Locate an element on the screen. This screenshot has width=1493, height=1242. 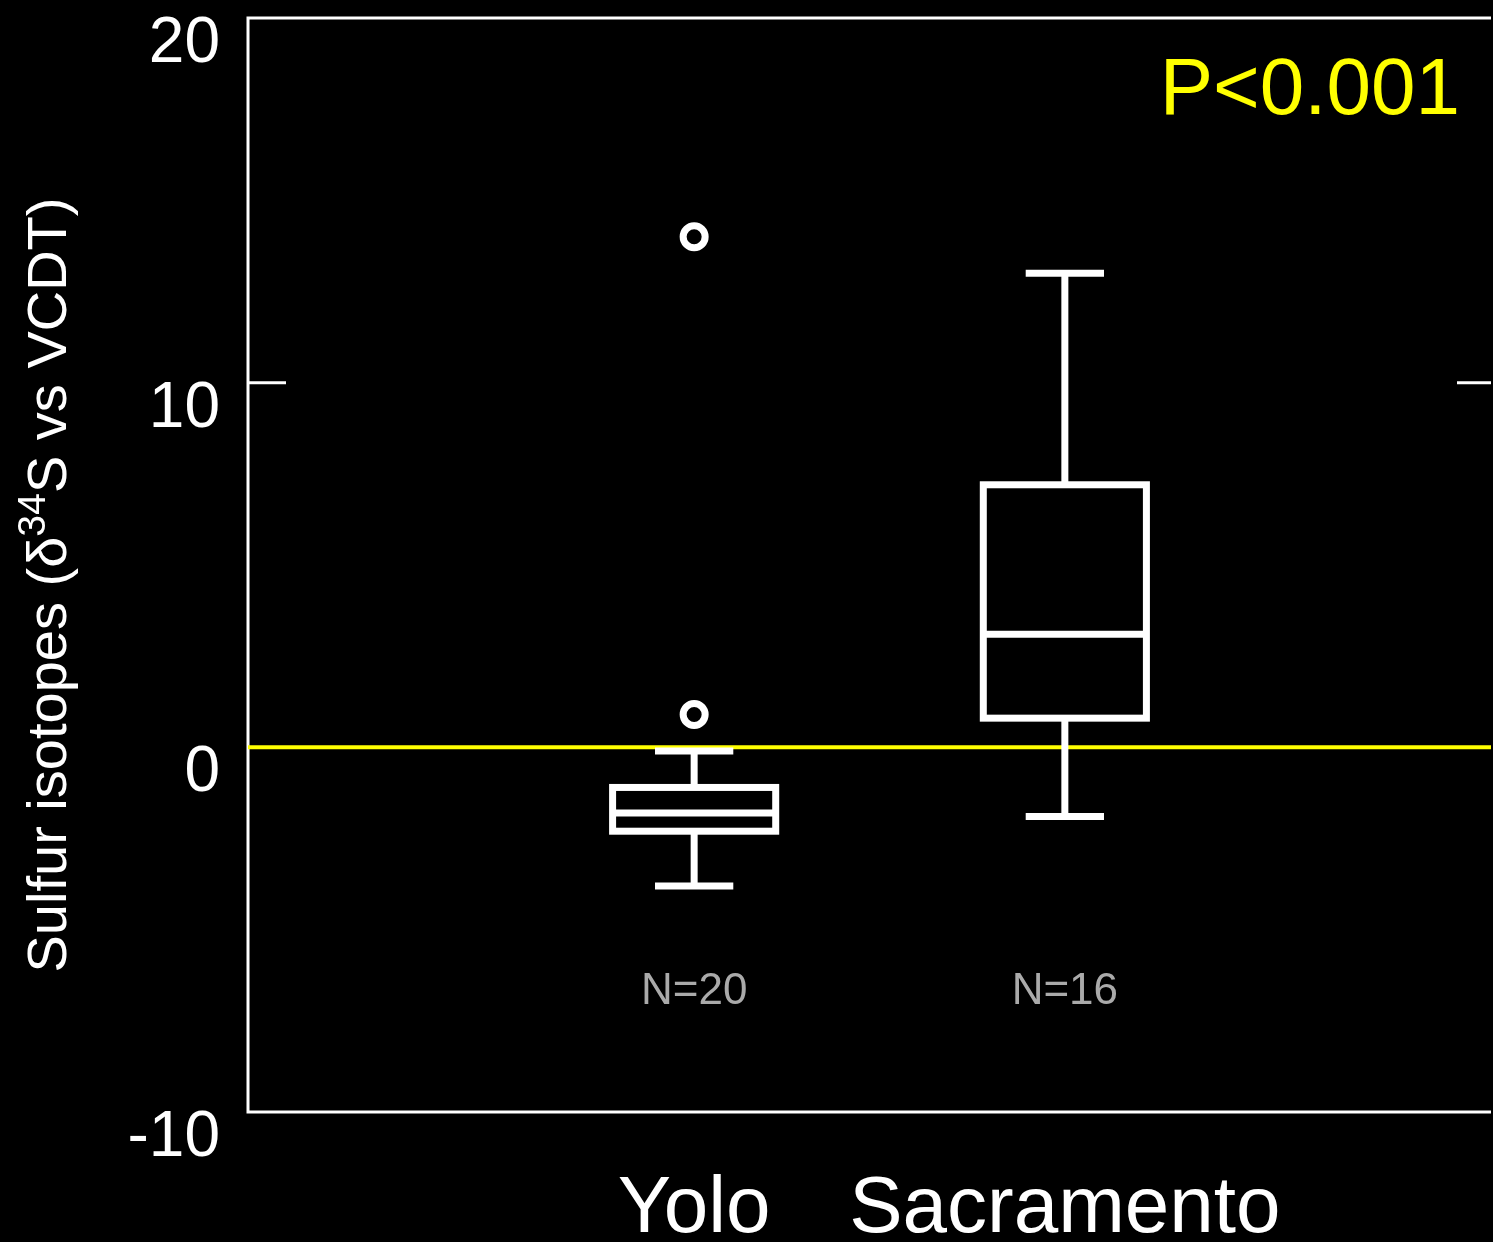
tick-mark: -10 is located at coordinates (173, 1134).